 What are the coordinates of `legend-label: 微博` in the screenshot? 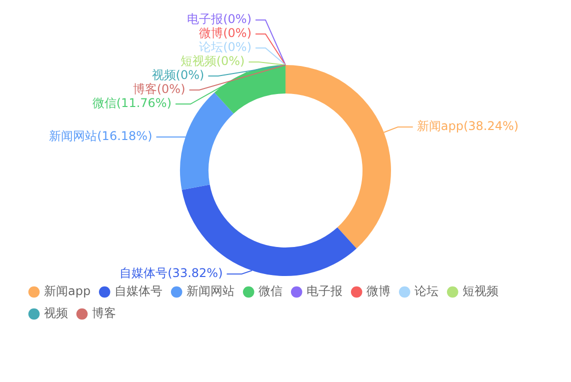 It's located at (378, 291).